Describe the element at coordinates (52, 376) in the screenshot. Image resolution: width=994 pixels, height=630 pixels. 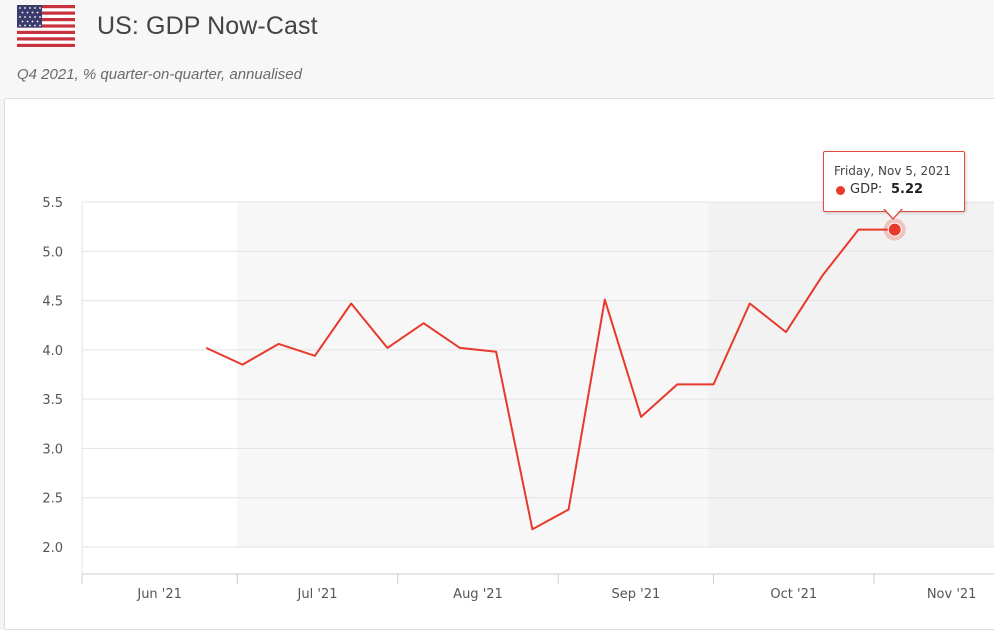
I see `y-axis: 2.0 2.5 3.0 3.5 4.0 4.5 5.0 5.5` at that location.